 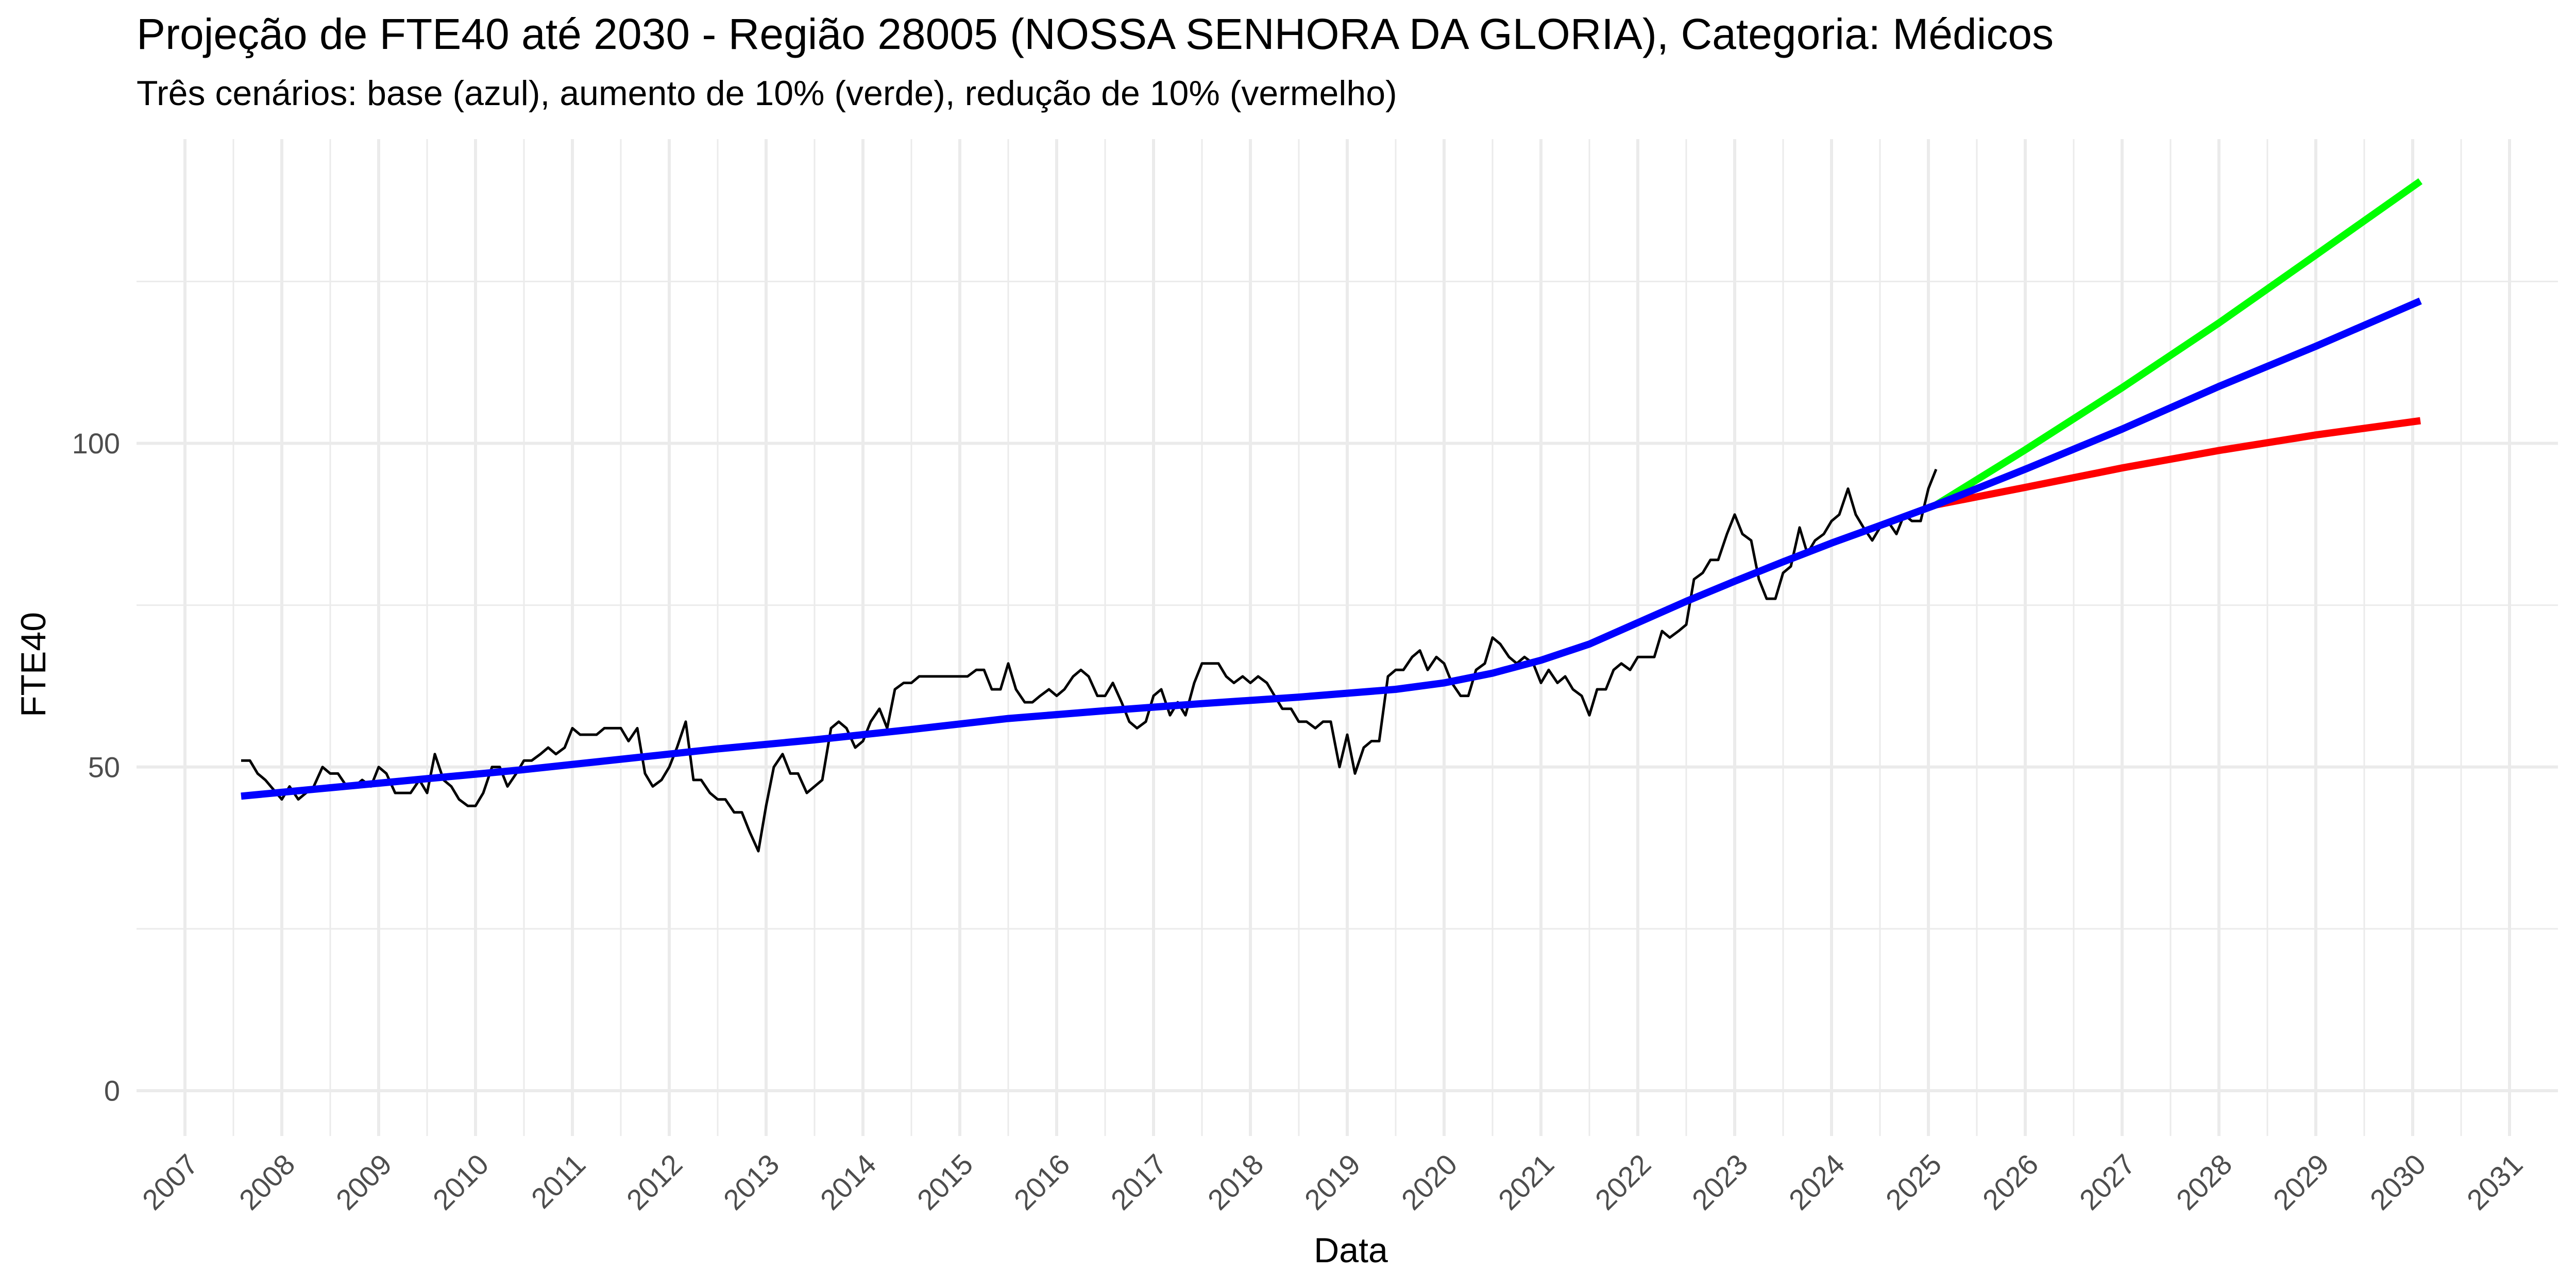 I want to click on x-tick-label: 2025, so click(x=1913, y=1182).